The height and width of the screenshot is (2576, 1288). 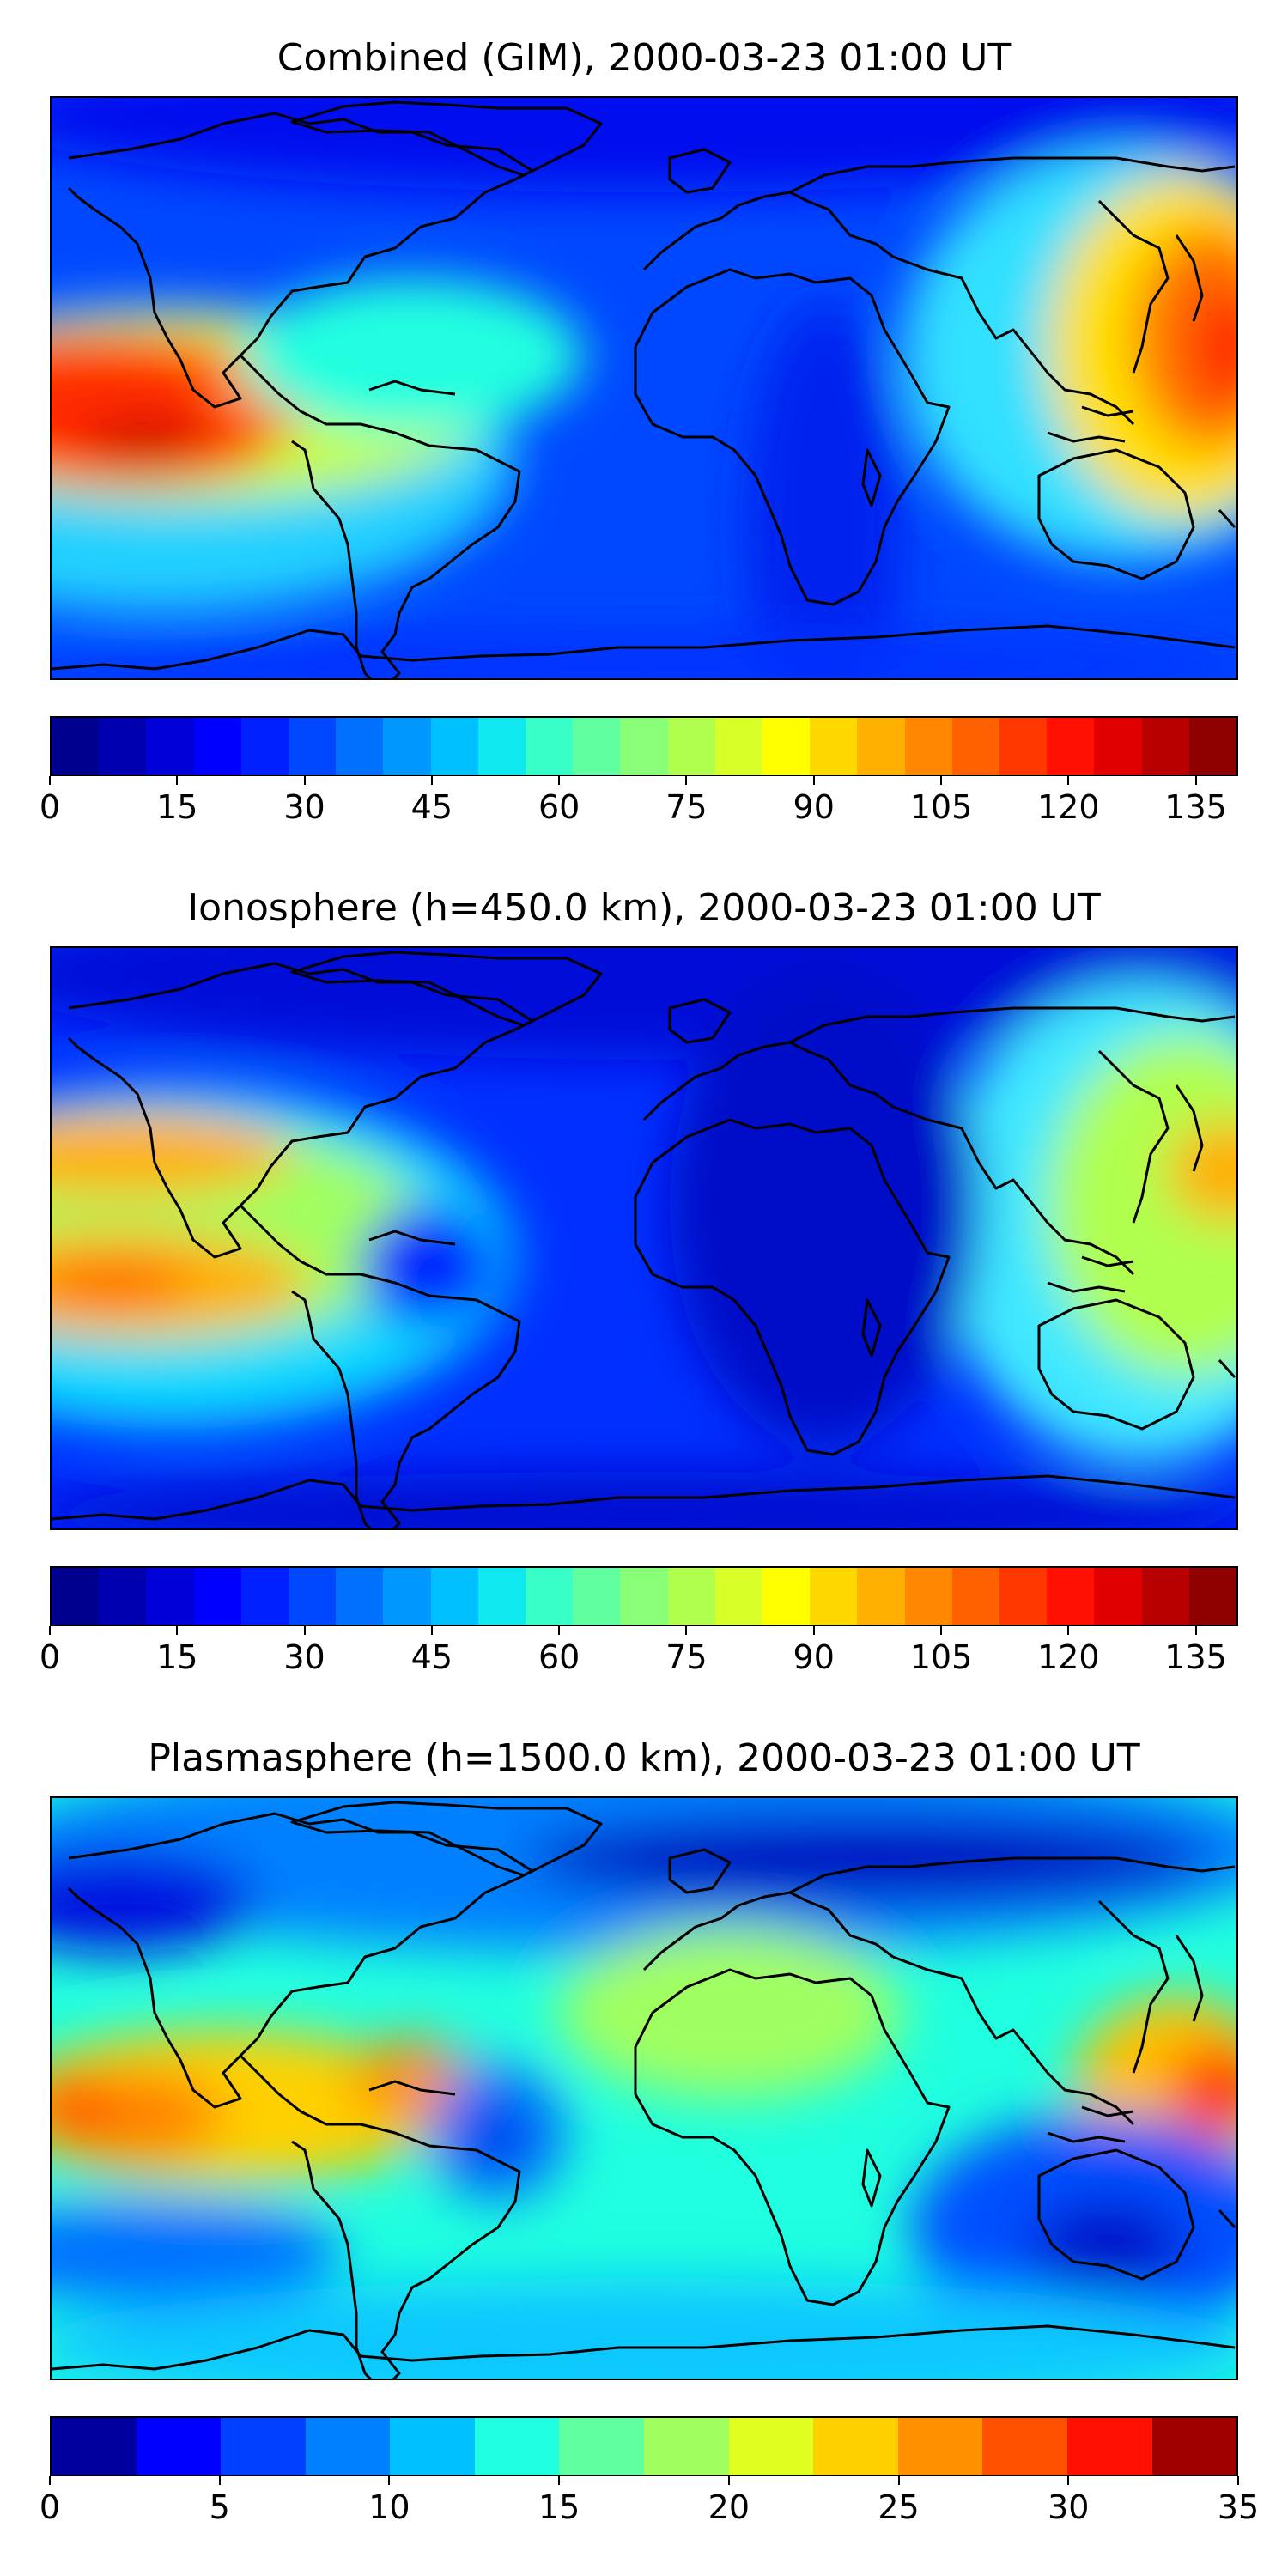 I want to click on colorbar-ticks-combined: 0 15 30 45 60 75 90 105 120 135, so click(x=638, y=802).